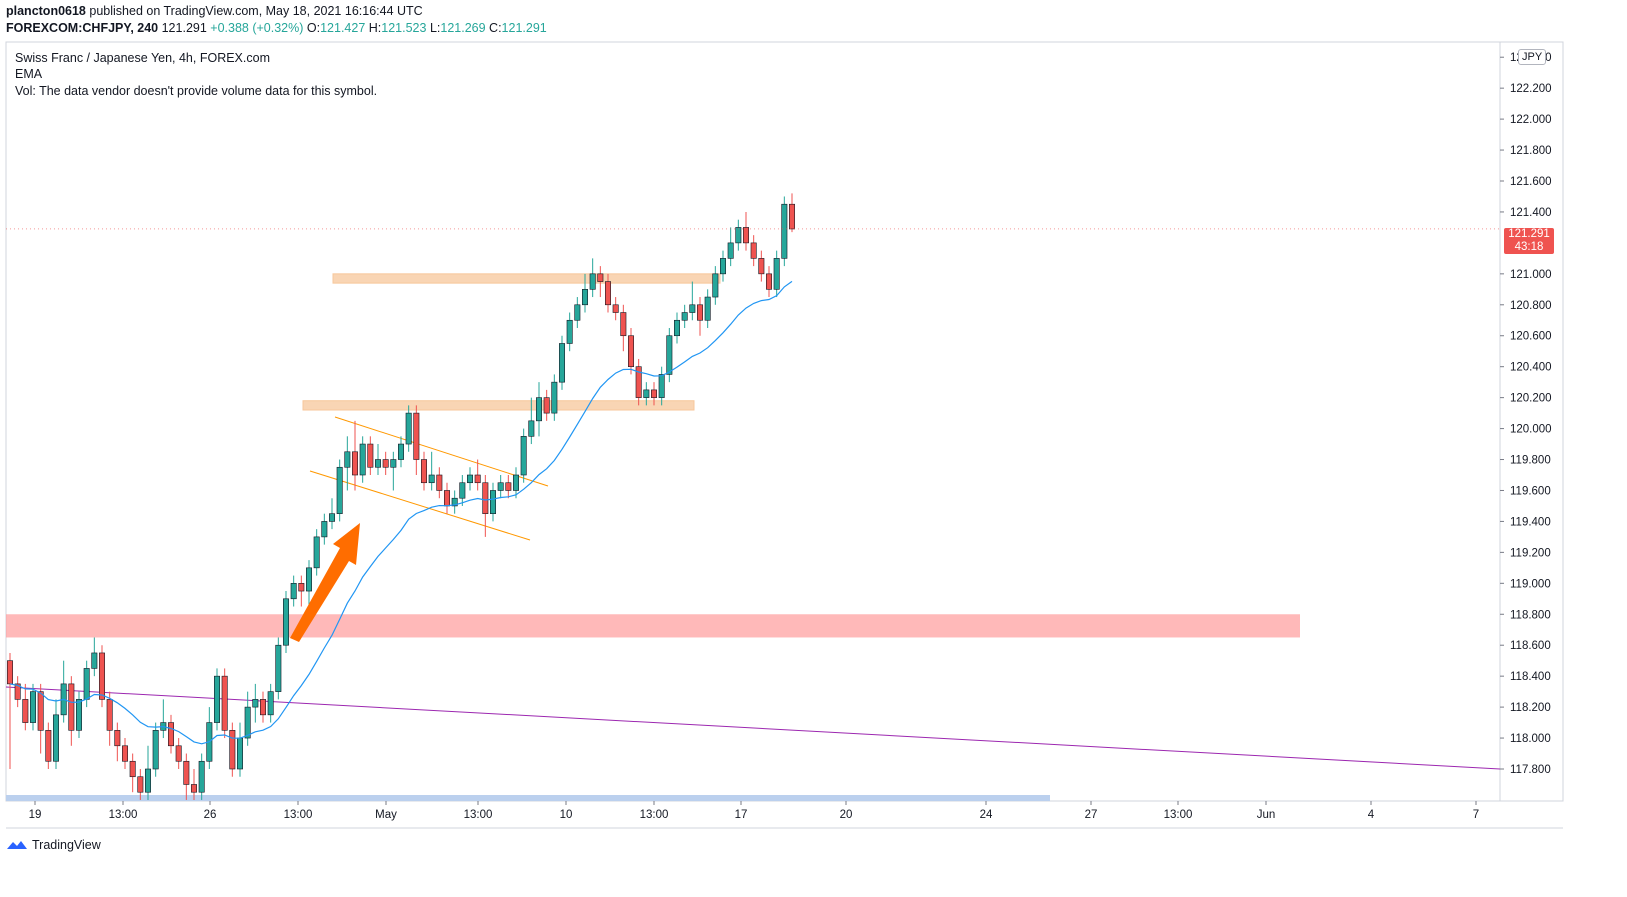 The image size is (1627, 897). I want to click on up-arrow-annotation, so click(325, 582).